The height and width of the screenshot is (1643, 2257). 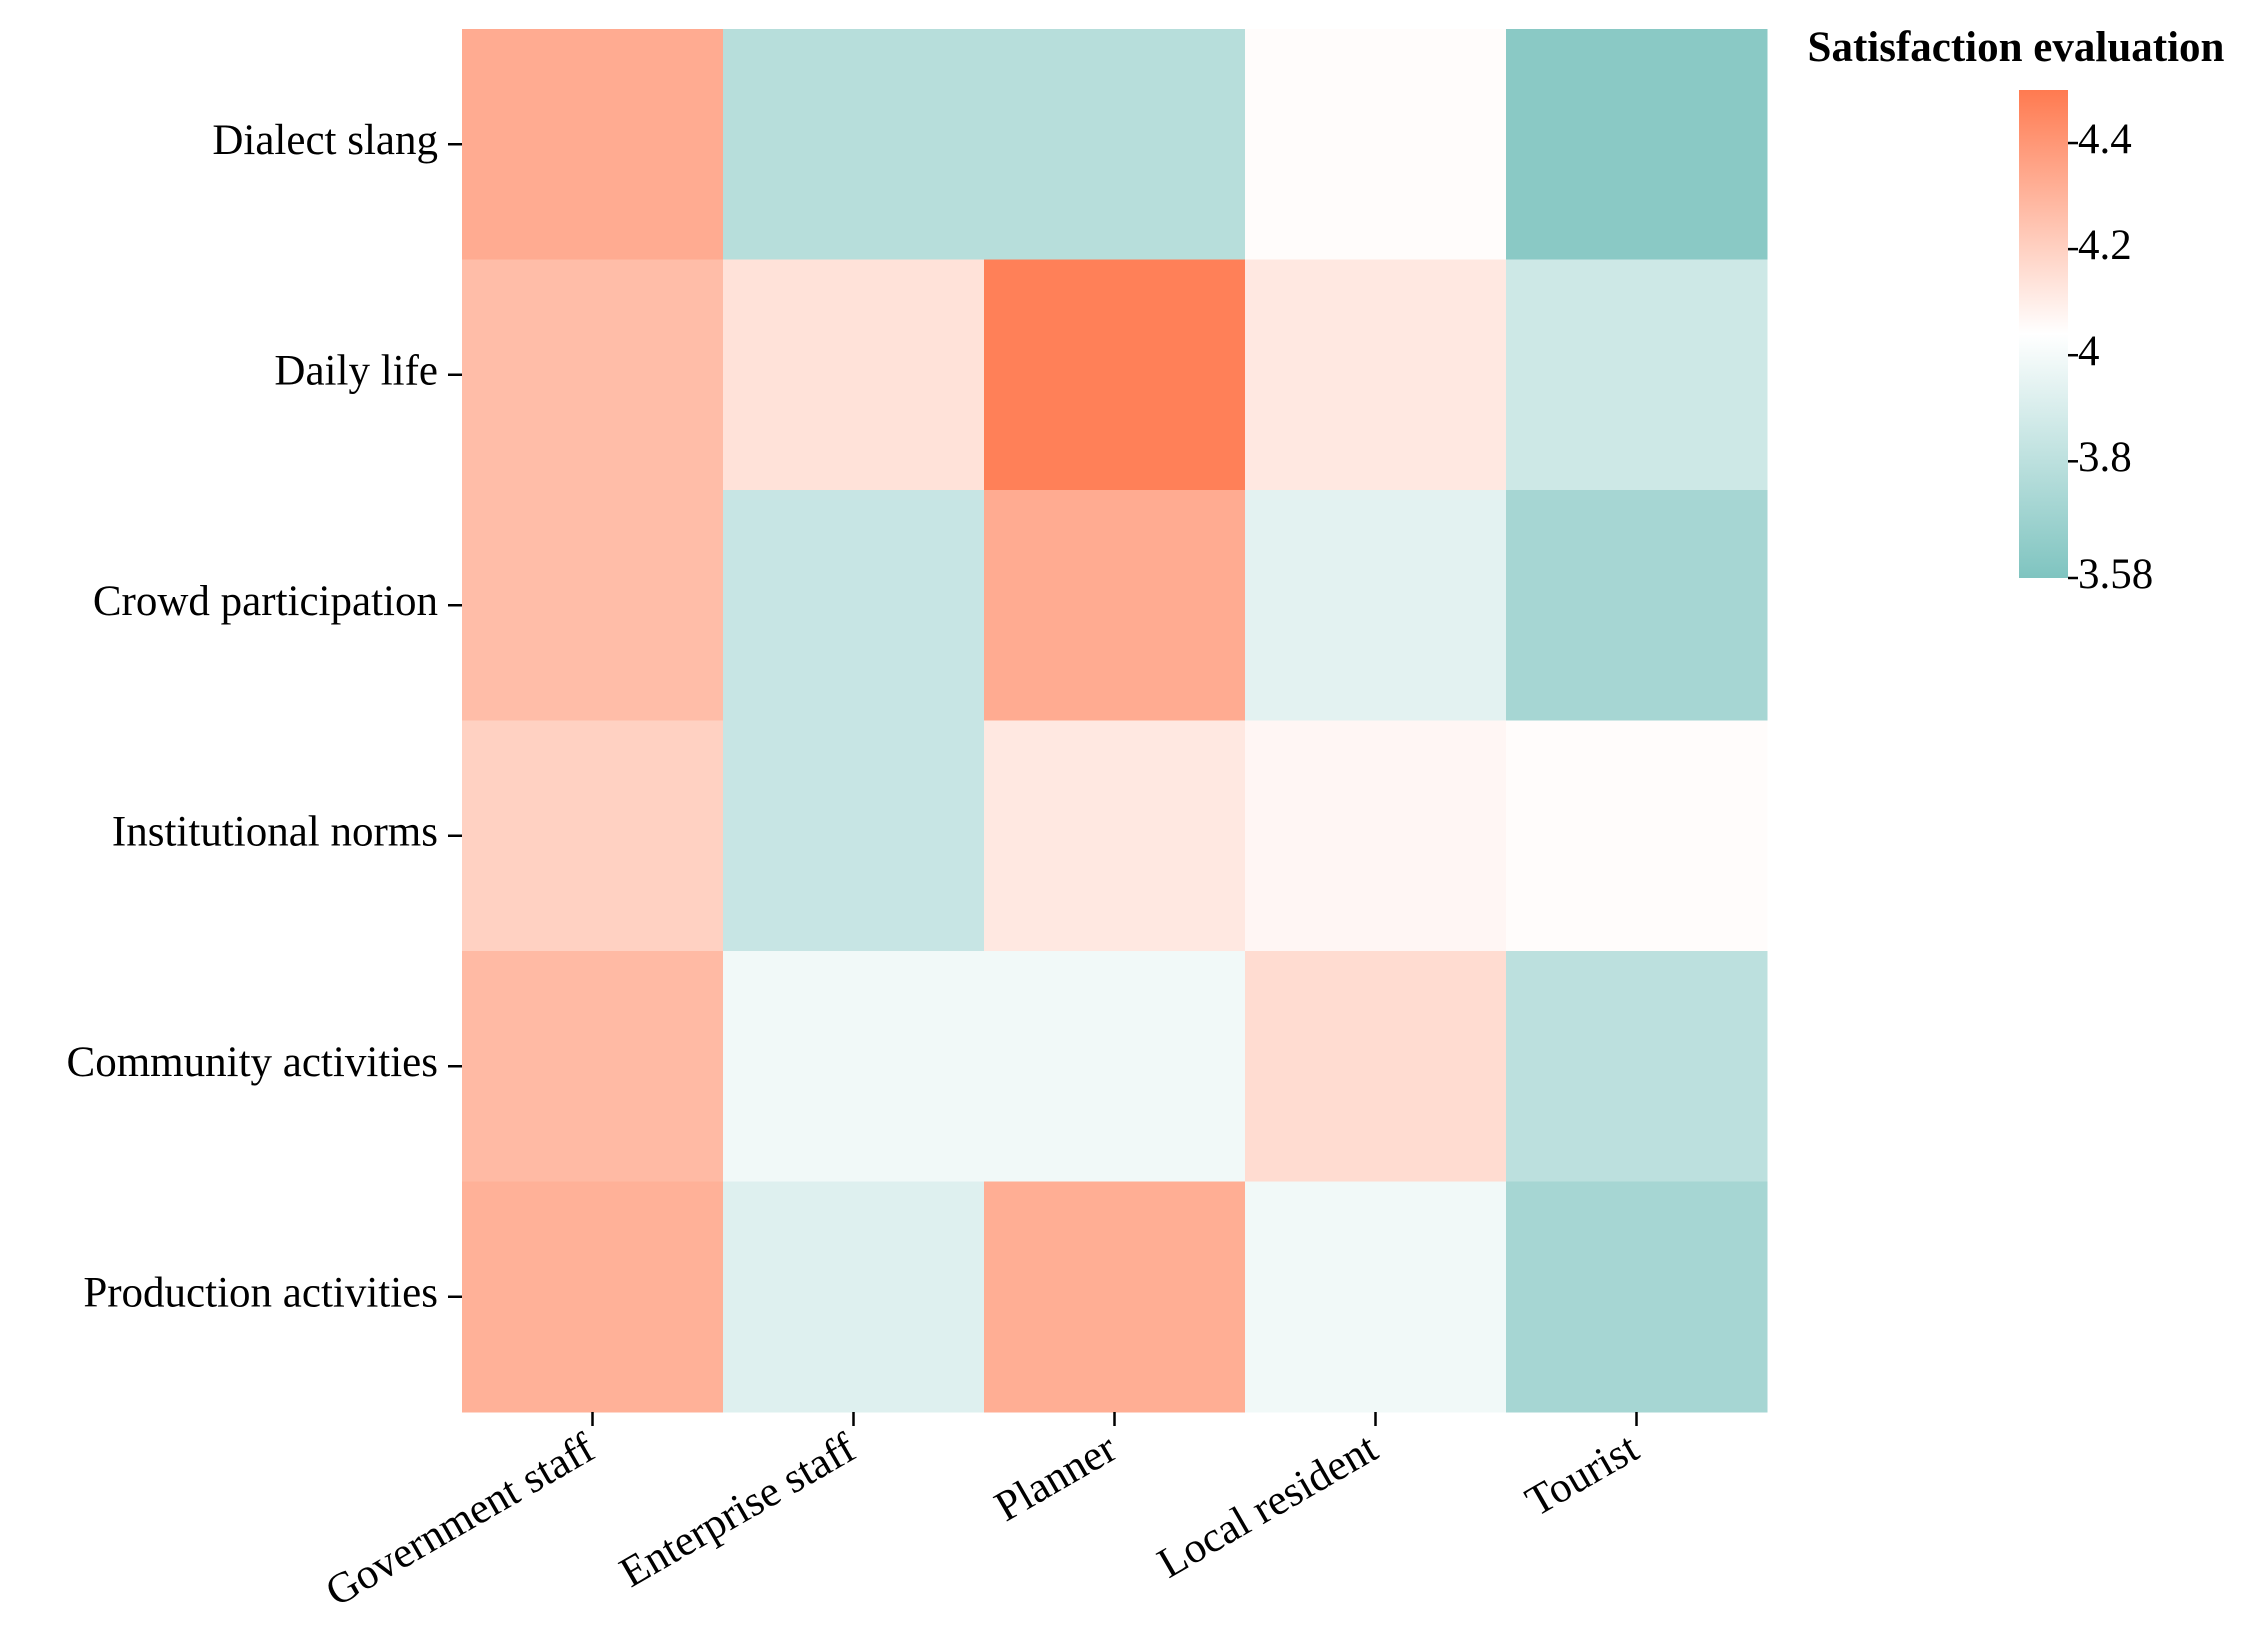 I want to click on y-tick-label: Institutional norms, so click(x=275, y=832).